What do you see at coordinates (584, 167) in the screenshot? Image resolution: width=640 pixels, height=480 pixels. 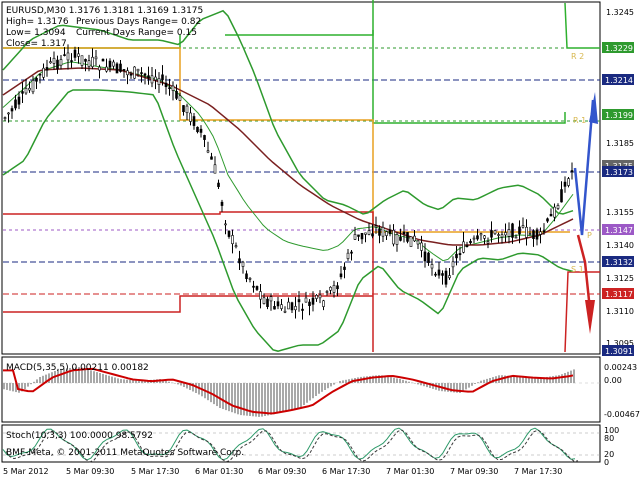 I see `forecast-up-line` at bounding box center [584, 167].